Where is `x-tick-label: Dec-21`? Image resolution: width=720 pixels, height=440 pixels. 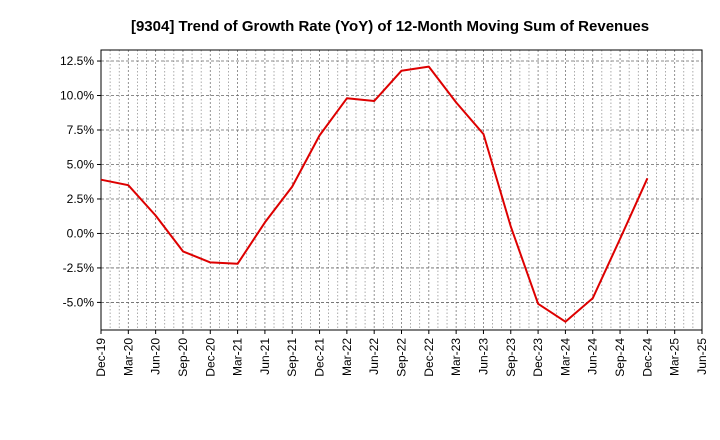
x-tick-label: Dec-21 is located at coordinates (320, 357).